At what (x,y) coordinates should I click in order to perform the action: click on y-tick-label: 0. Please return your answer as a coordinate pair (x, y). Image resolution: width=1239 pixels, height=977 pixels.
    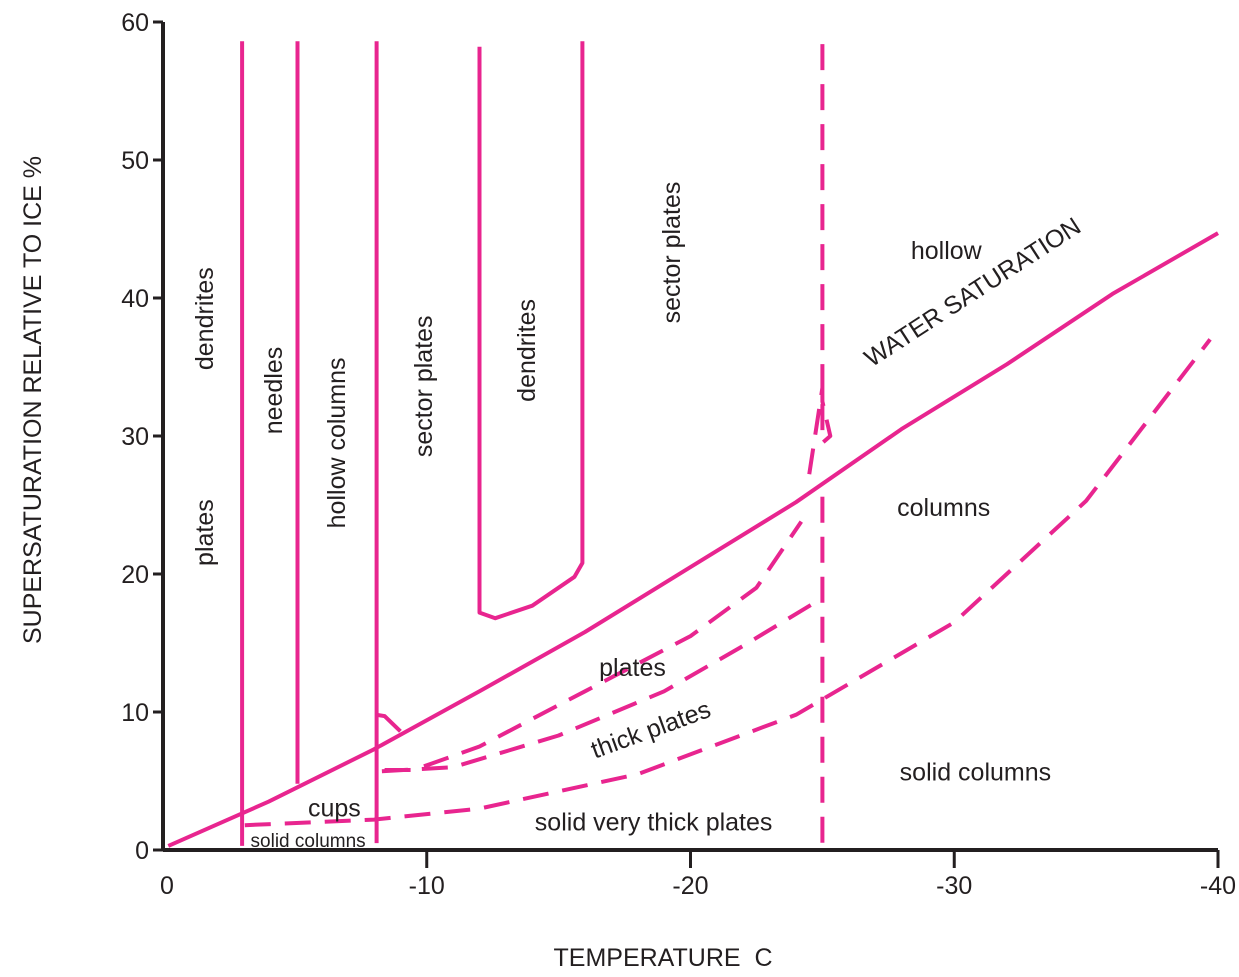
    Looking at the image, I should click on (142, 851).